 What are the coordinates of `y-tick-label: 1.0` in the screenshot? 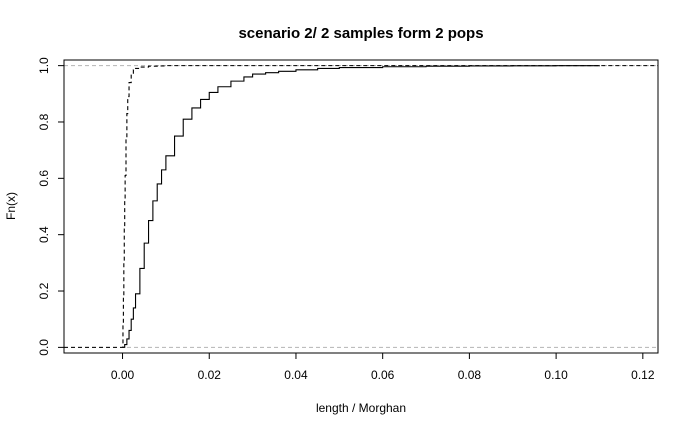 It's located at (44, 65).